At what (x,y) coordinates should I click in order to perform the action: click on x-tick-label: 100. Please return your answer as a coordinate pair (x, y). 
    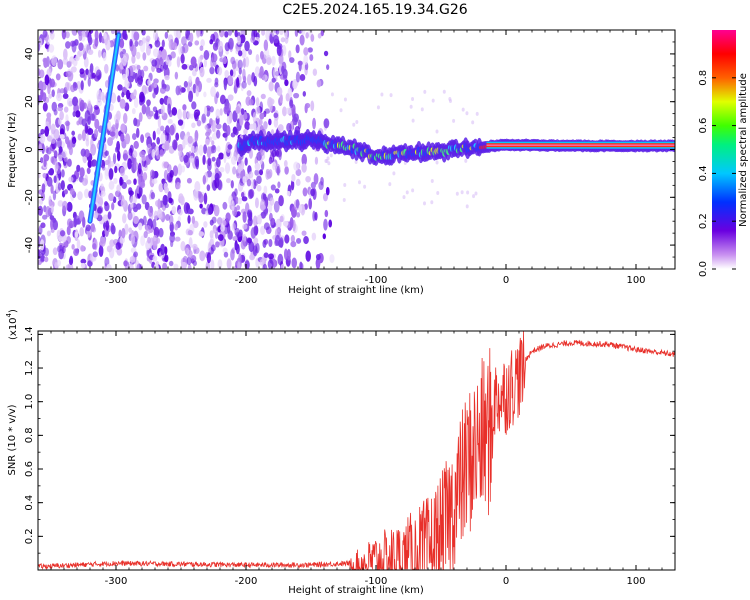
    Looking at the image, I should click on (635, 280).